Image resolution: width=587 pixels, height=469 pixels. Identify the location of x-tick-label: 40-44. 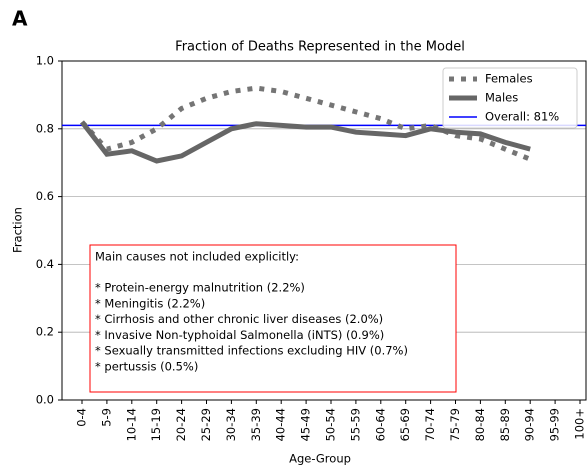
(281, 424).